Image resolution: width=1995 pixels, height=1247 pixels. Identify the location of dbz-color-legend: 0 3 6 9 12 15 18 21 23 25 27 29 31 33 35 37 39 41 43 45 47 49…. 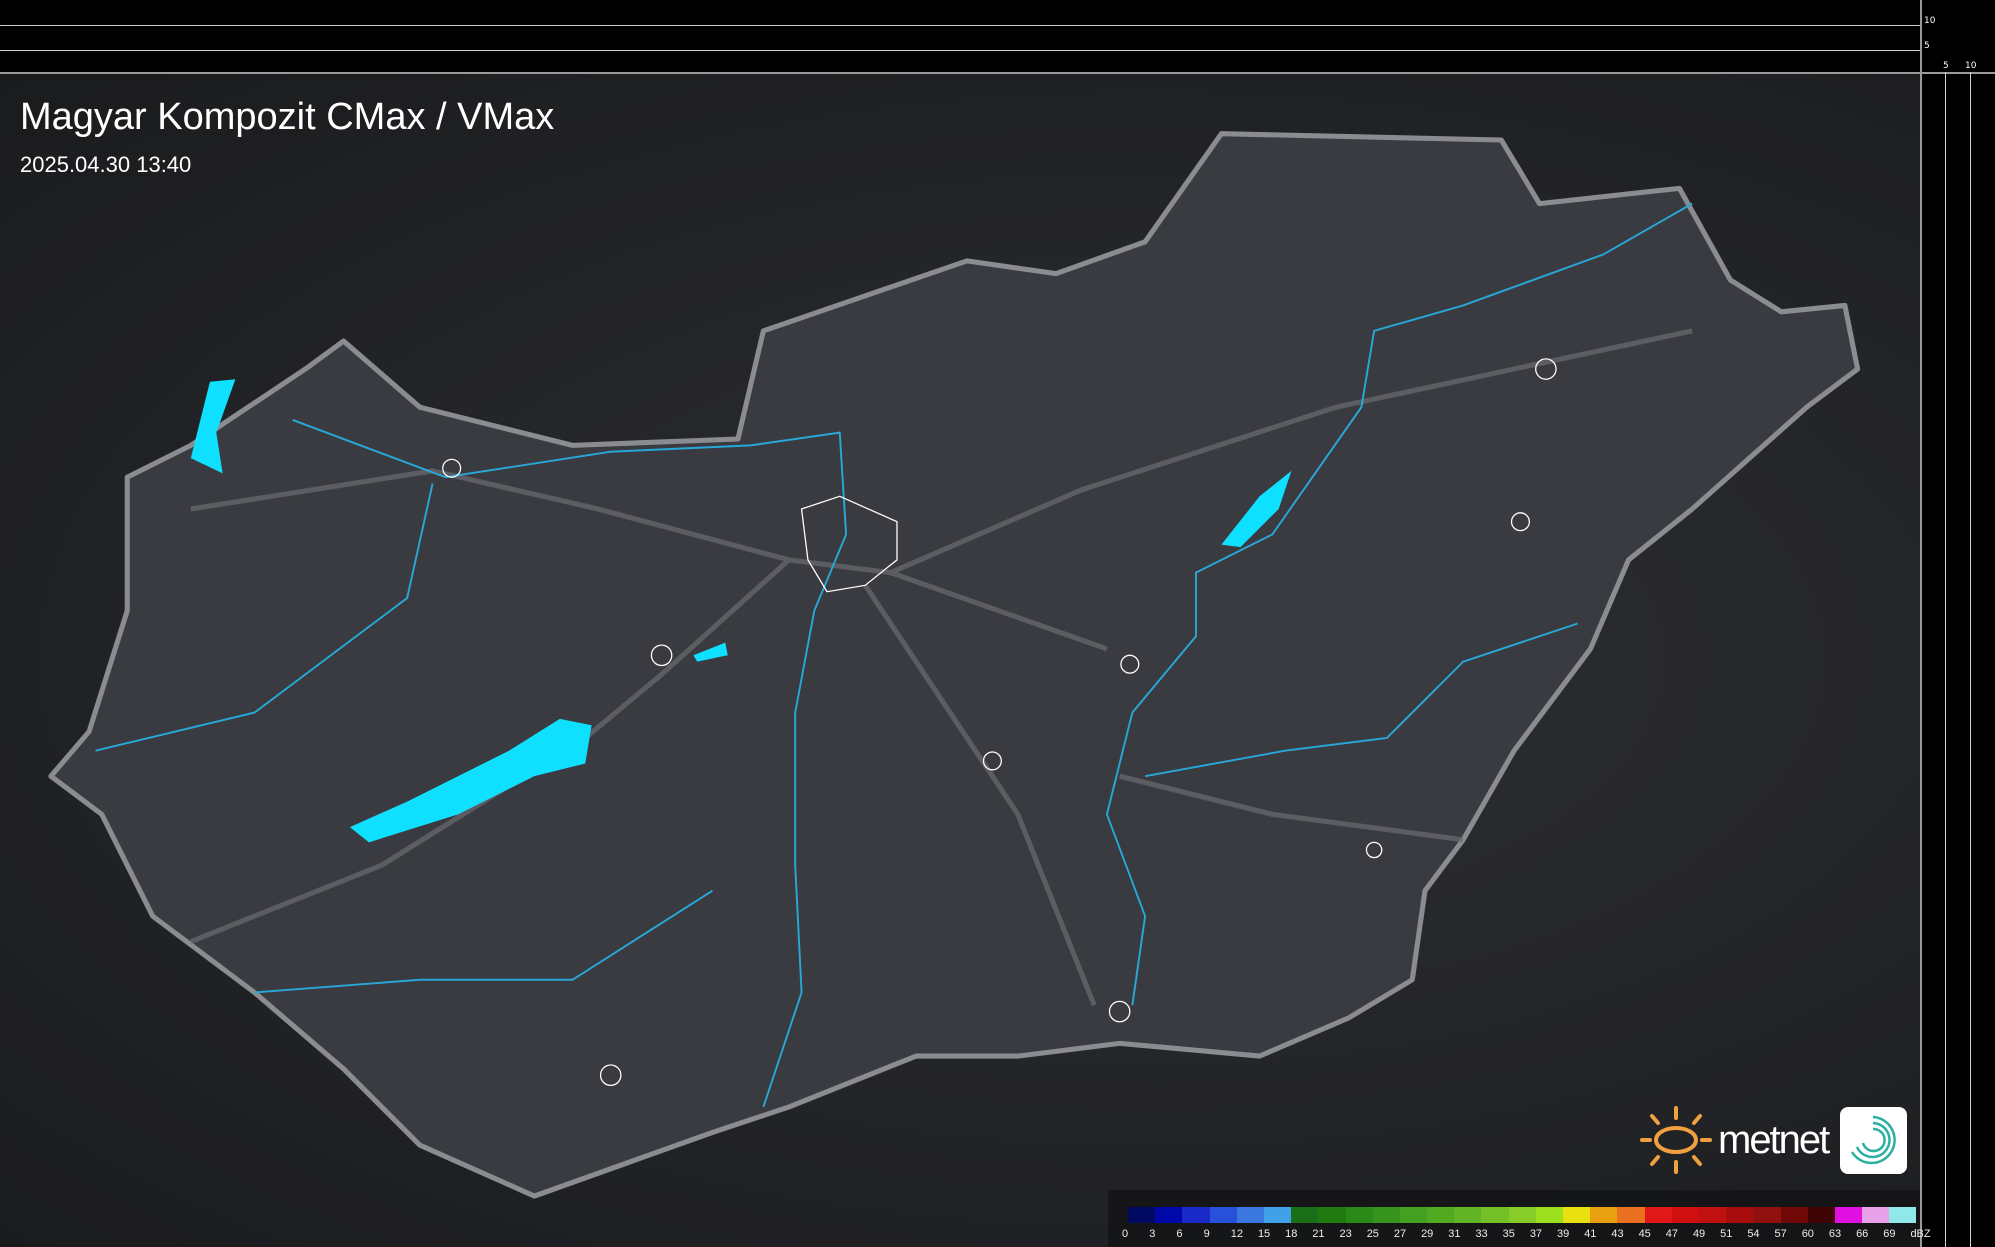
(1519, 1218).